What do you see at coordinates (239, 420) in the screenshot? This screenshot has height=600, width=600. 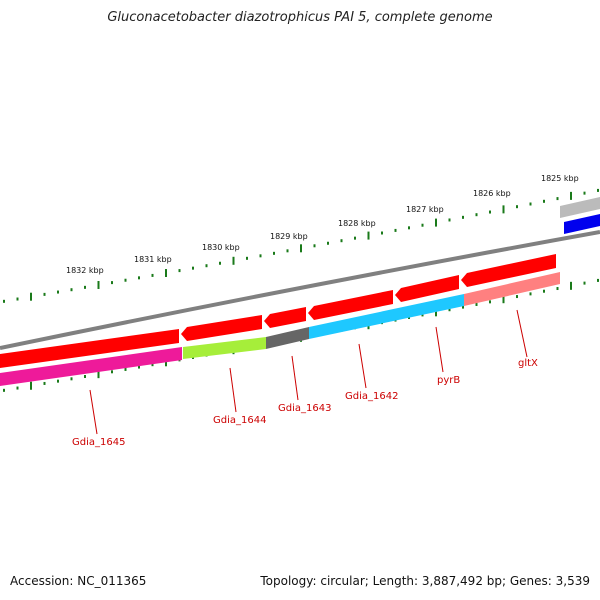 I see `gene-label-gdia-1644: Gdia_1644` at bounding box center [239, 420].